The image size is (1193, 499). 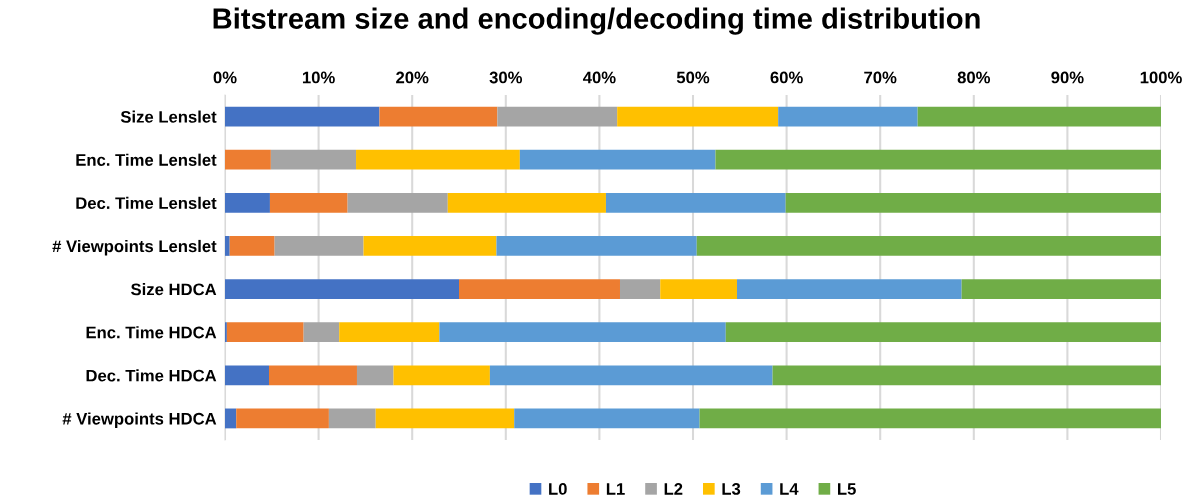 What do you see at coordinates (225, 77) in the screenshot?
I see `x-tick-label: 0%` at bounding box center [225, 77].